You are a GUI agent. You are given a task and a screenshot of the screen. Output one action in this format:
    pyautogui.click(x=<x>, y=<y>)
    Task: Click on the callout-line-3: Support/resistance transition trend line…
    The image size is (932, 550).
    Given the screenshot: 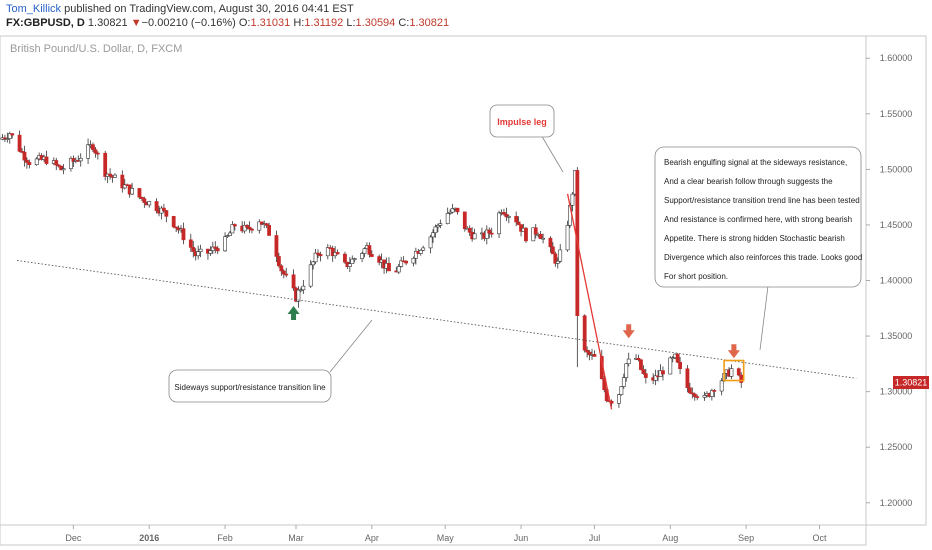 What is the action you would take?
    pyautogui.click(x=762, y=200)
    